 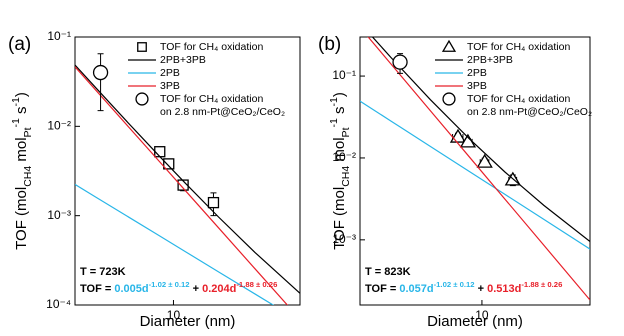 What do you see at coordinates (175, 244) in the screenshot?
I see `fit-line` at bounding box center [175, 244].